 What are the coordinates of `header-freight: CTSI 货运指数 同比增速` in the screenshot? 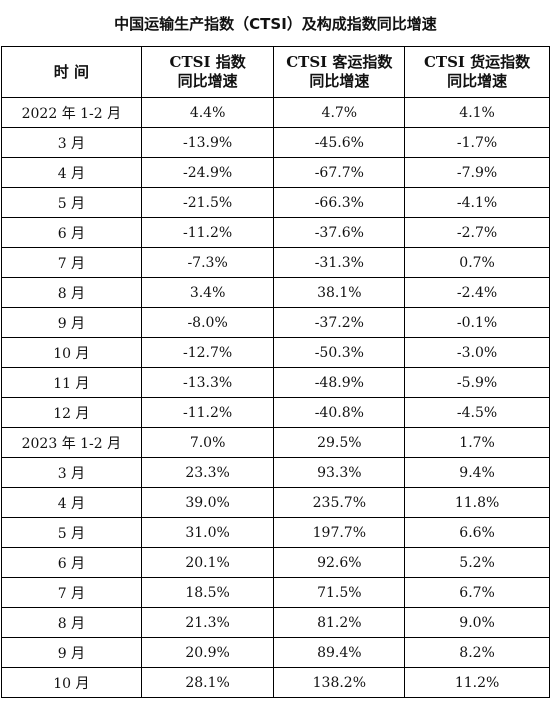 It's located at (477, 72).